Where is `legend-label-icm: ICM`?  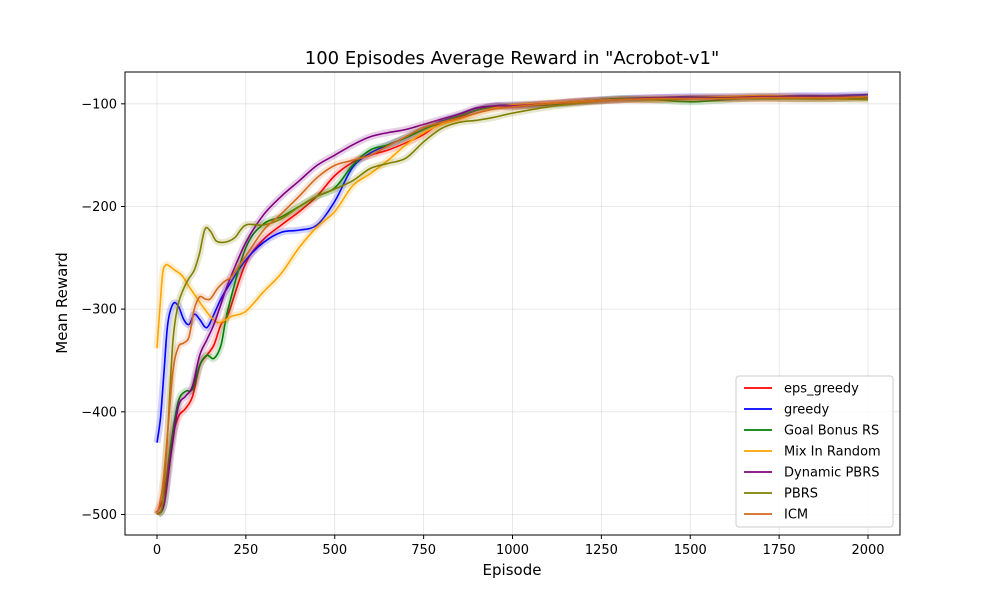 legend-label-icm: ICM is located at coordinates (796, 515).